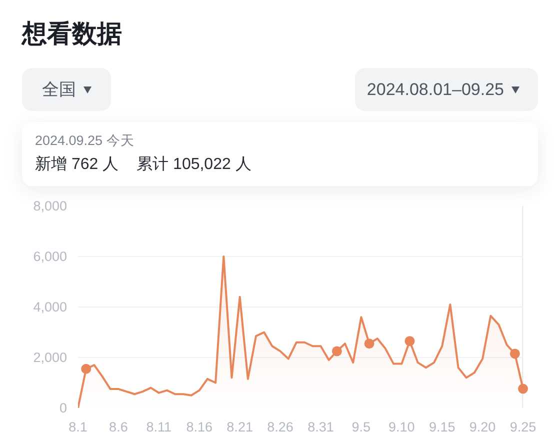  What do you see at coordinates (523, 427) in the screenshot?
I see `x-tick-label: 9.25` at bounding box center [523, 427].